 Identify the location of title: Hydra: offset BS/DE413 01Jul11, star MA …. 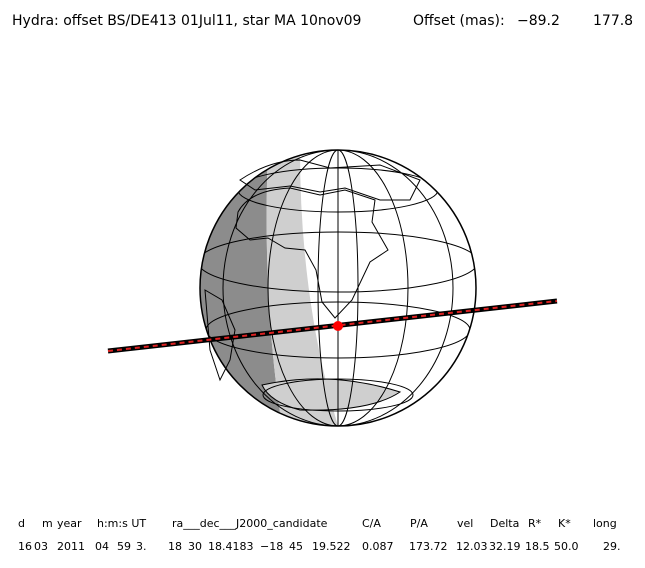
(187, 21).